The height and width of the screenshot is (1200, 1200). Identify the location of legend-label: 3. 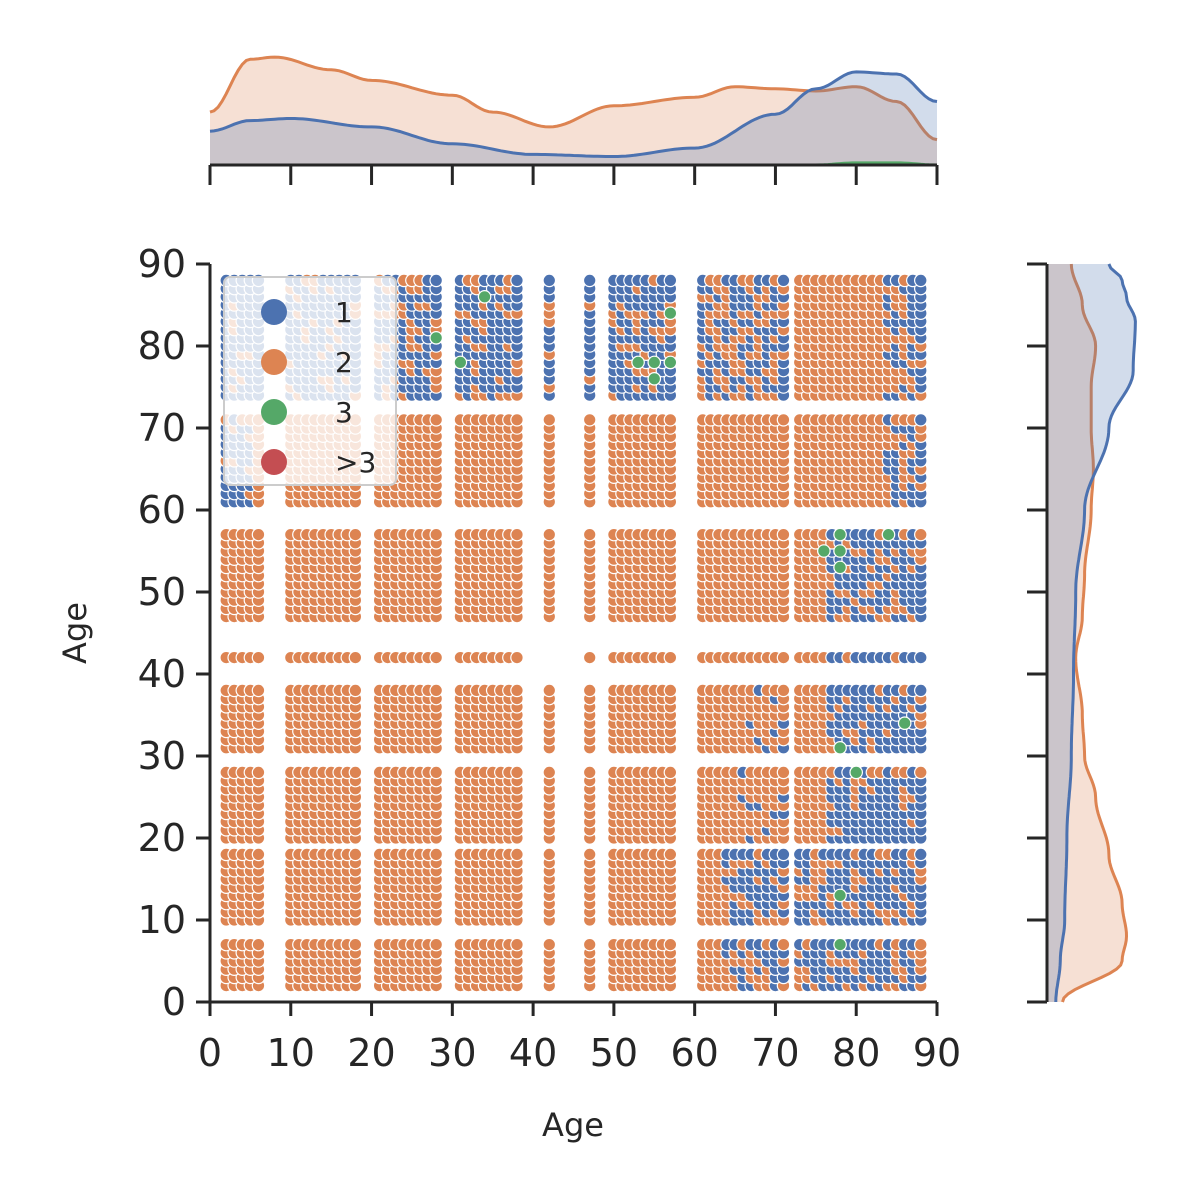
(344, 412).